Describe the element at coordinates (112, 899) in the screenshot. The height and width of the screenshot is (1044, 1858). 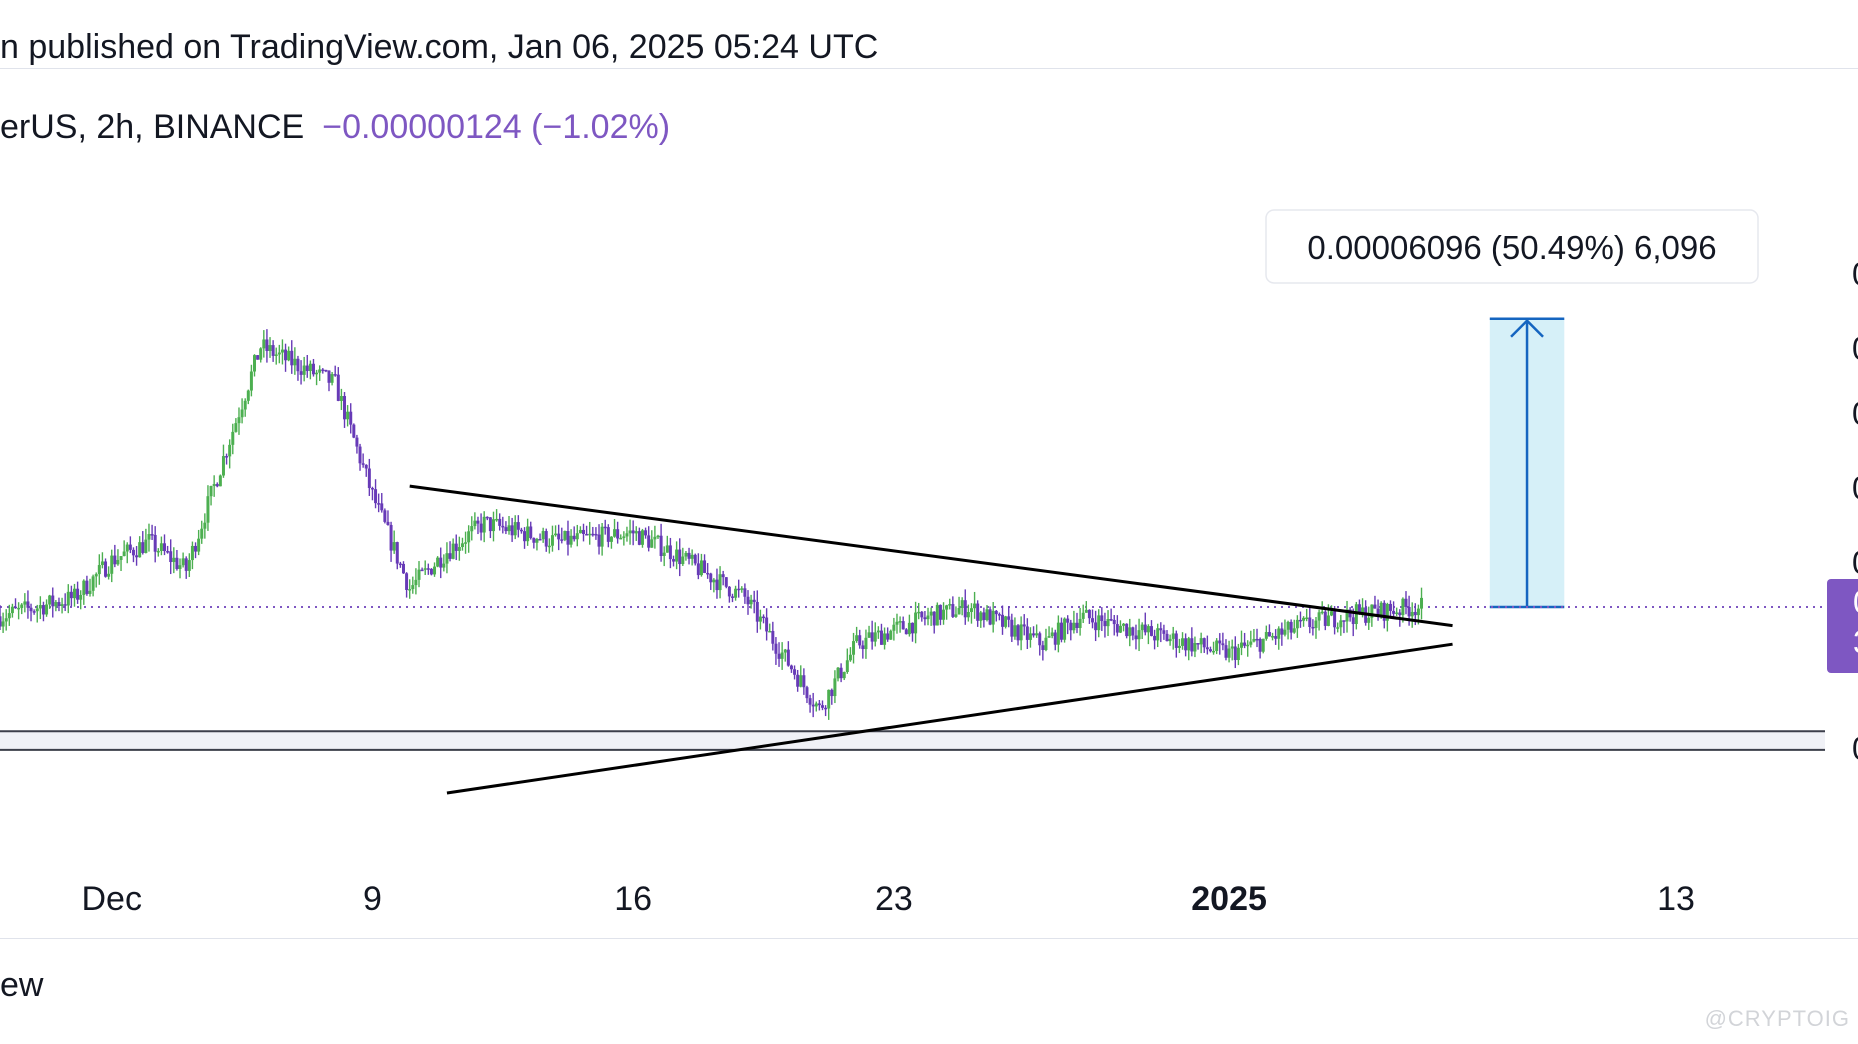
I see `x-tick-label-0: Dec` at that location.